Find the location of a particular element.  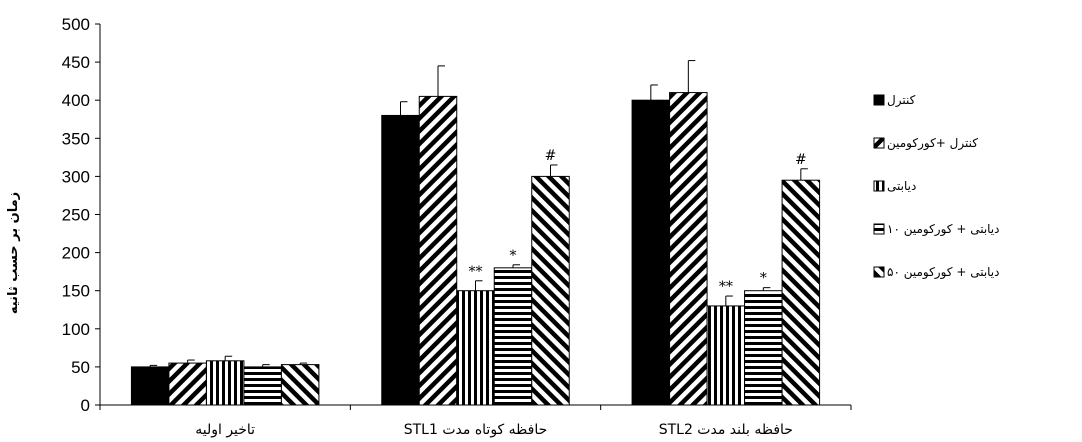

legend-item: کنترل +کورکومین is located at coordinates (925, 143).